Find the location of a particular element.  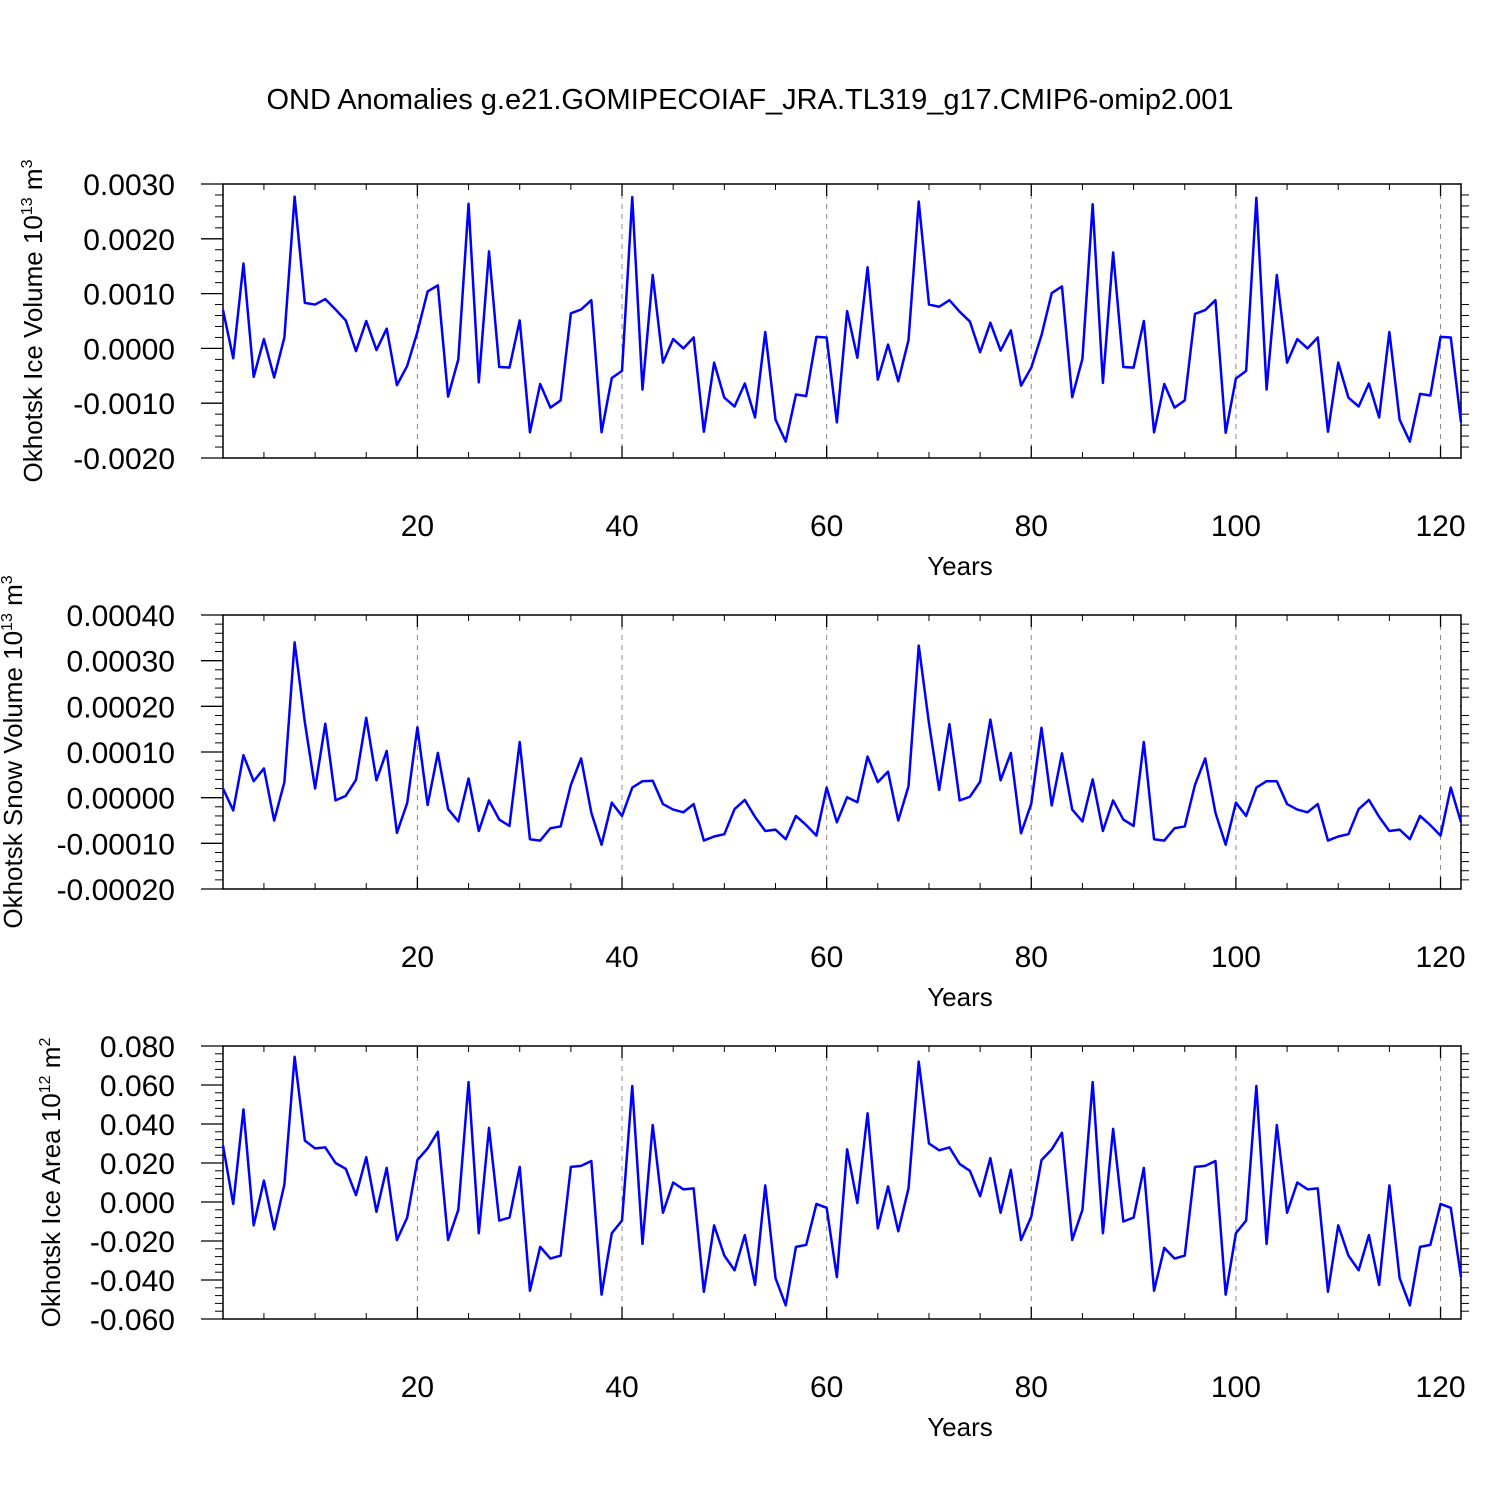

y-axis-label: Okhotsk Snow Volume 1013 m3 is located at coordinates (14, 751).